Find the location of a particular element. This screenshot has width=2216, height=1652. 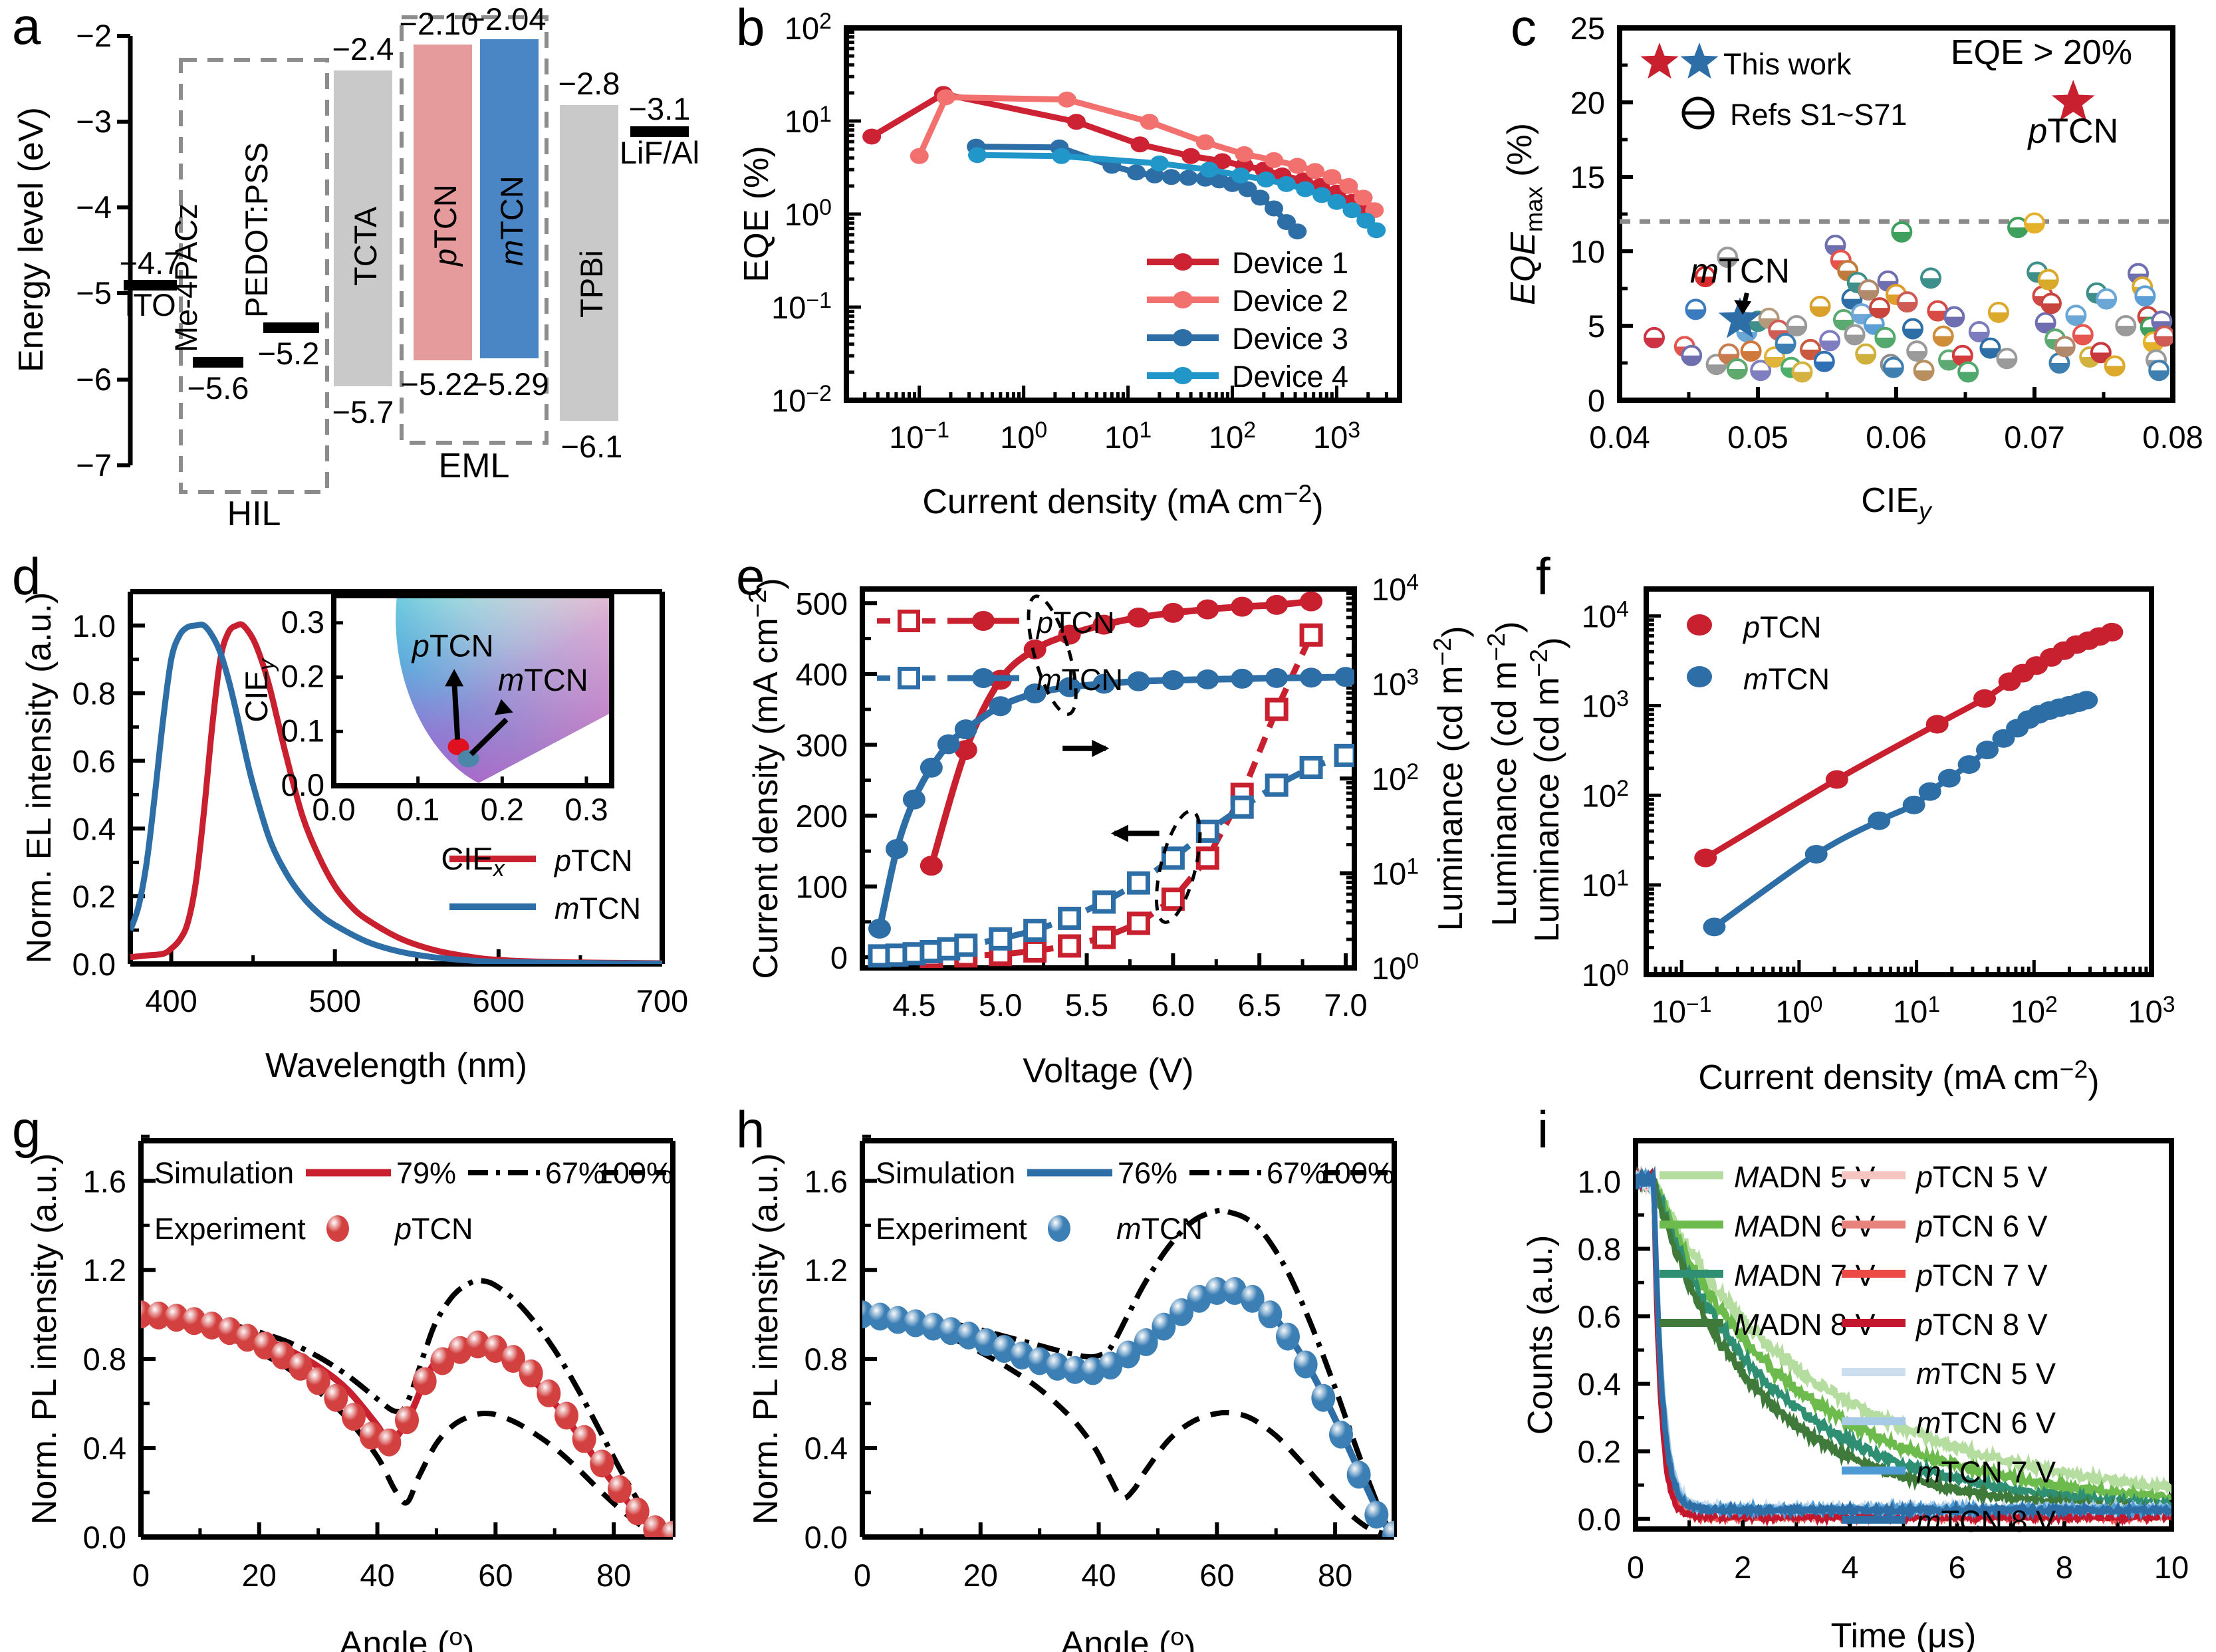

ytick: 0 is located at coordinates (839, 957).